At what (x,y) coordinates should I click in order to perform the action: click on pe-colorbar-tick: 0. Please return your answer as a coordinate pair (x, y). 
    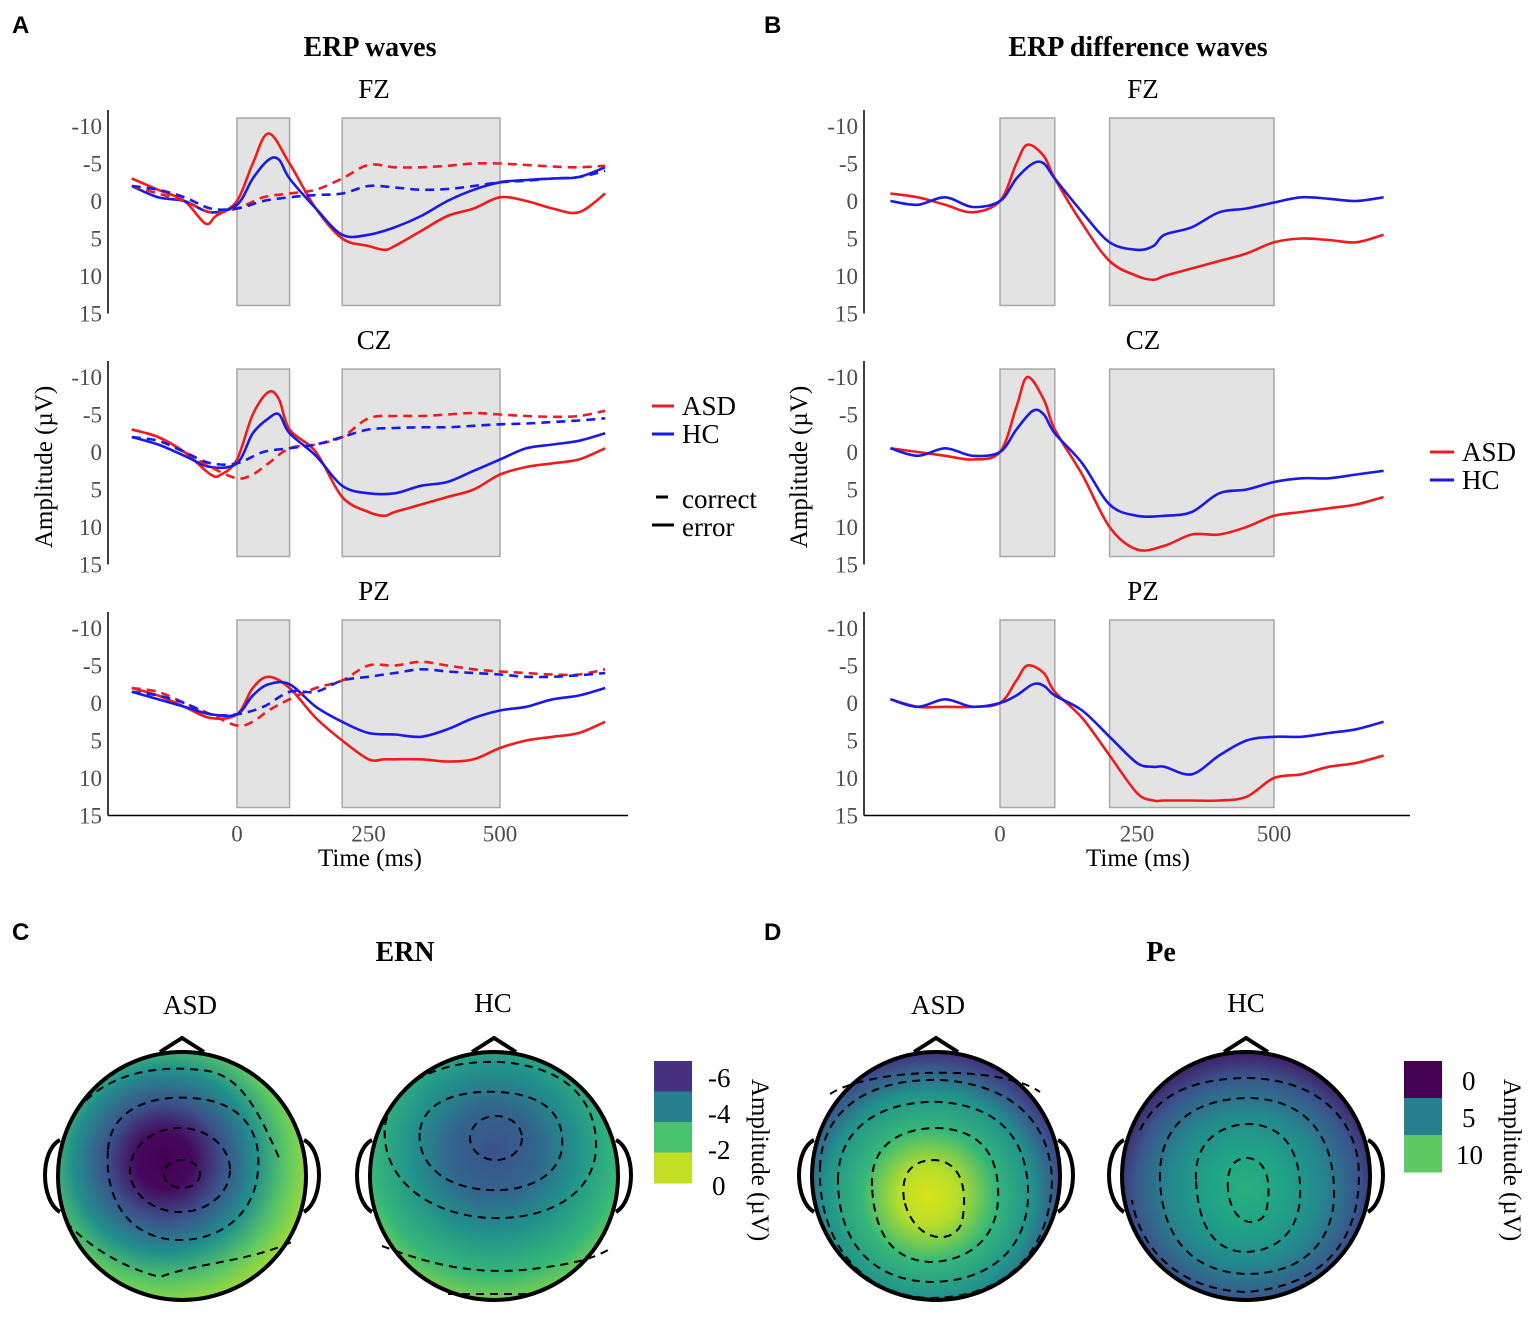
    Looking at the image, I should click on (1469, 1081).